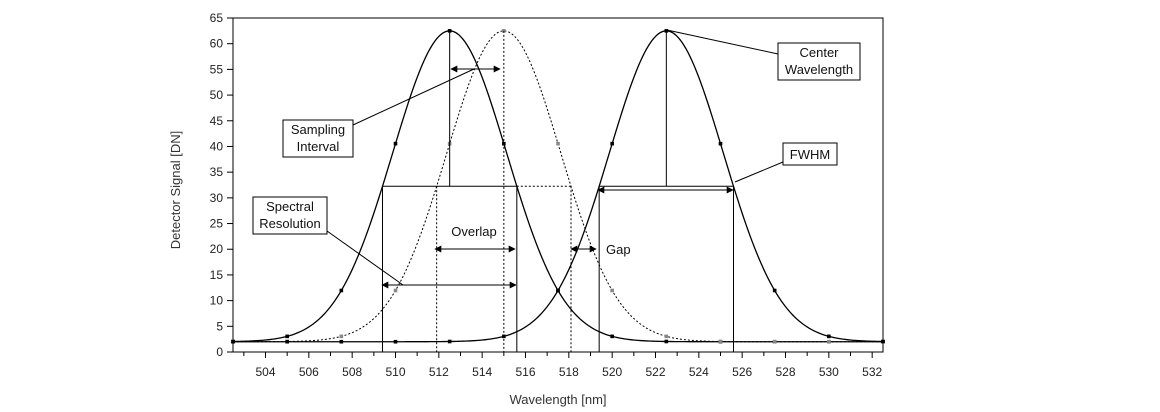 The height and width of the screenshot is (412, 1160). Describe the element at coordinates (318, 146) in the screenshot. I see `sampling-interval-line2: Interval` at that location.